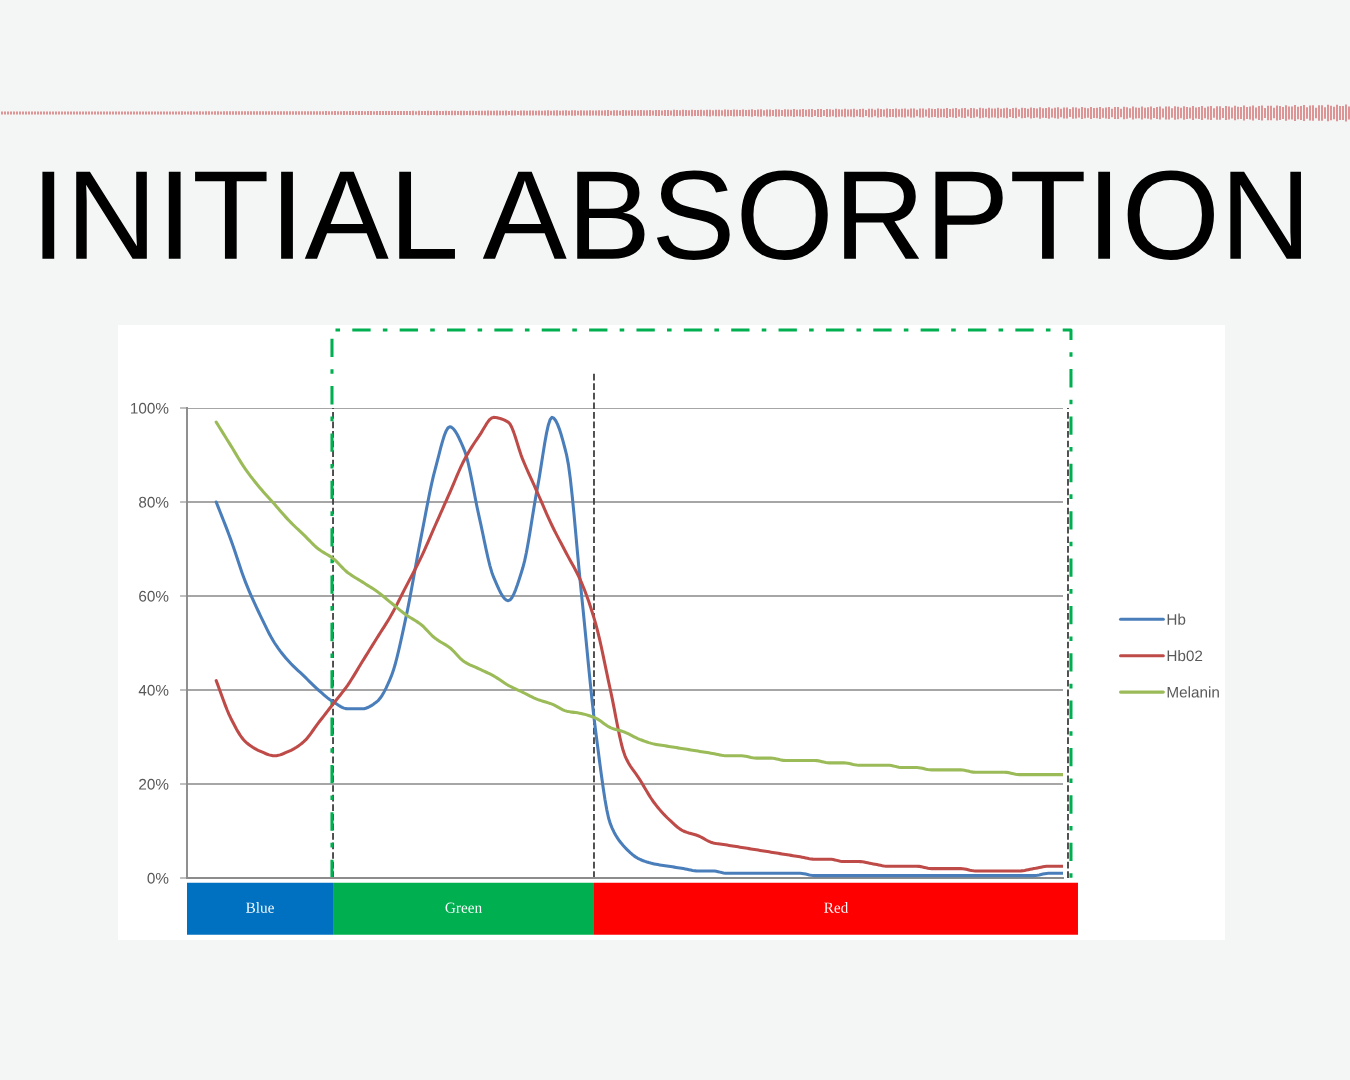 The height and width of the screenshot is (1080, 1350). I want to click on y-tick-label: 60%, so click(154, 596).